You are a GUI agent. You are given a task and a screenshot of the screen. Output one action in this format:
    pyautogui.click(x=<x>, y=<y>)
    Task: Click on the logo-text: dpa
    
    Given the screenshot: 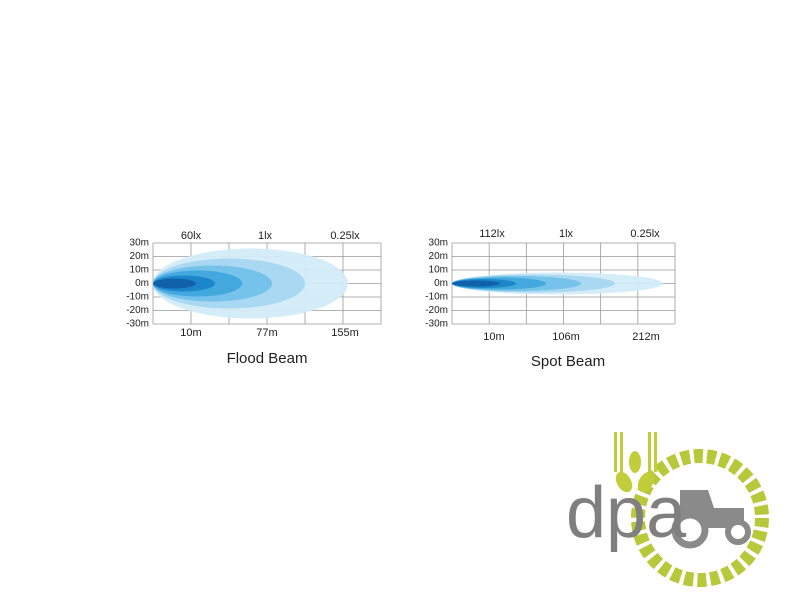 What is the action you would take?
    pyautogui.click(x=626, y=513)
    